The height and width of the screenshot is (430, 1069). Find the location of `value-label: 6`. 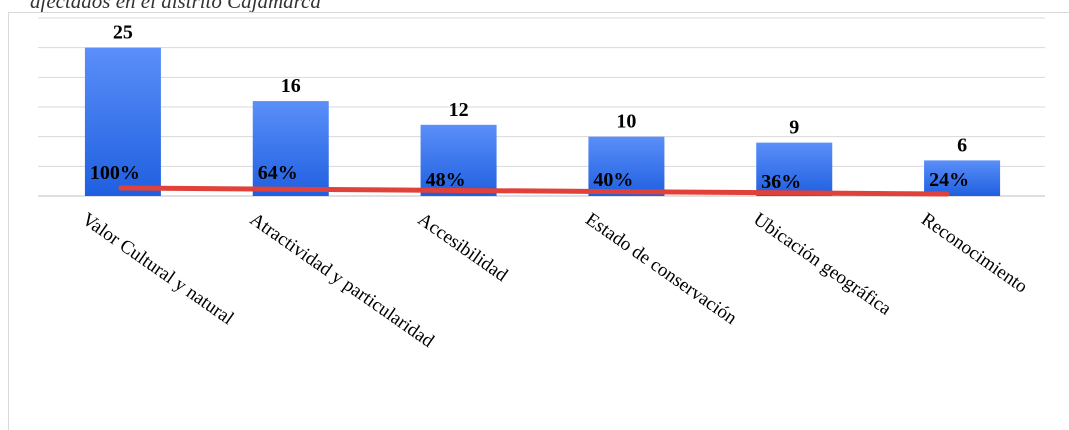

value-label: 6 is located at coordinates (962, 145).